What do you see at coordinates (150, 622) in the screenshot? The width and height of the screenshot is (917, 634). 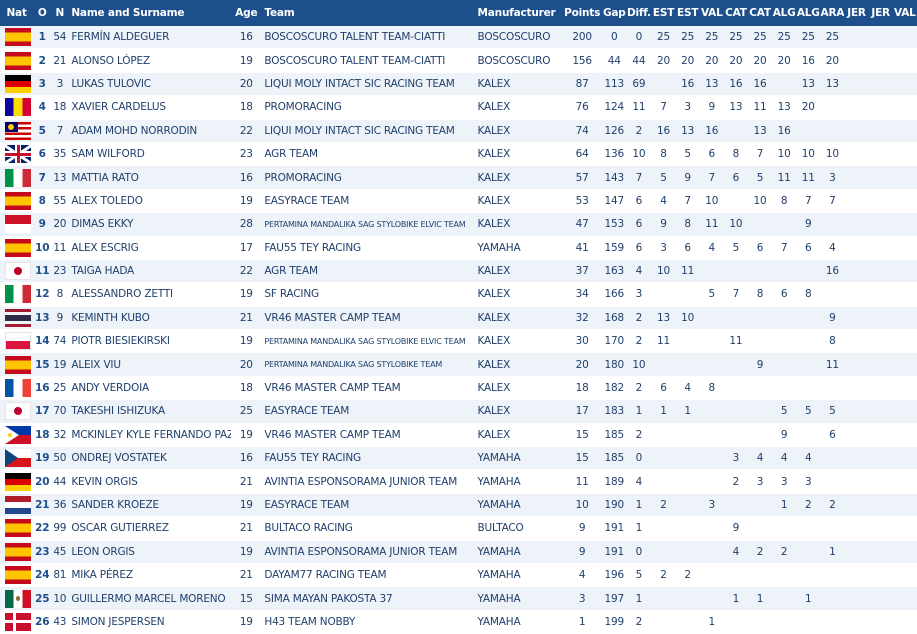 I see `rider-name-cell: SIMON JESPERSEN` at bounding box center [150, 622].